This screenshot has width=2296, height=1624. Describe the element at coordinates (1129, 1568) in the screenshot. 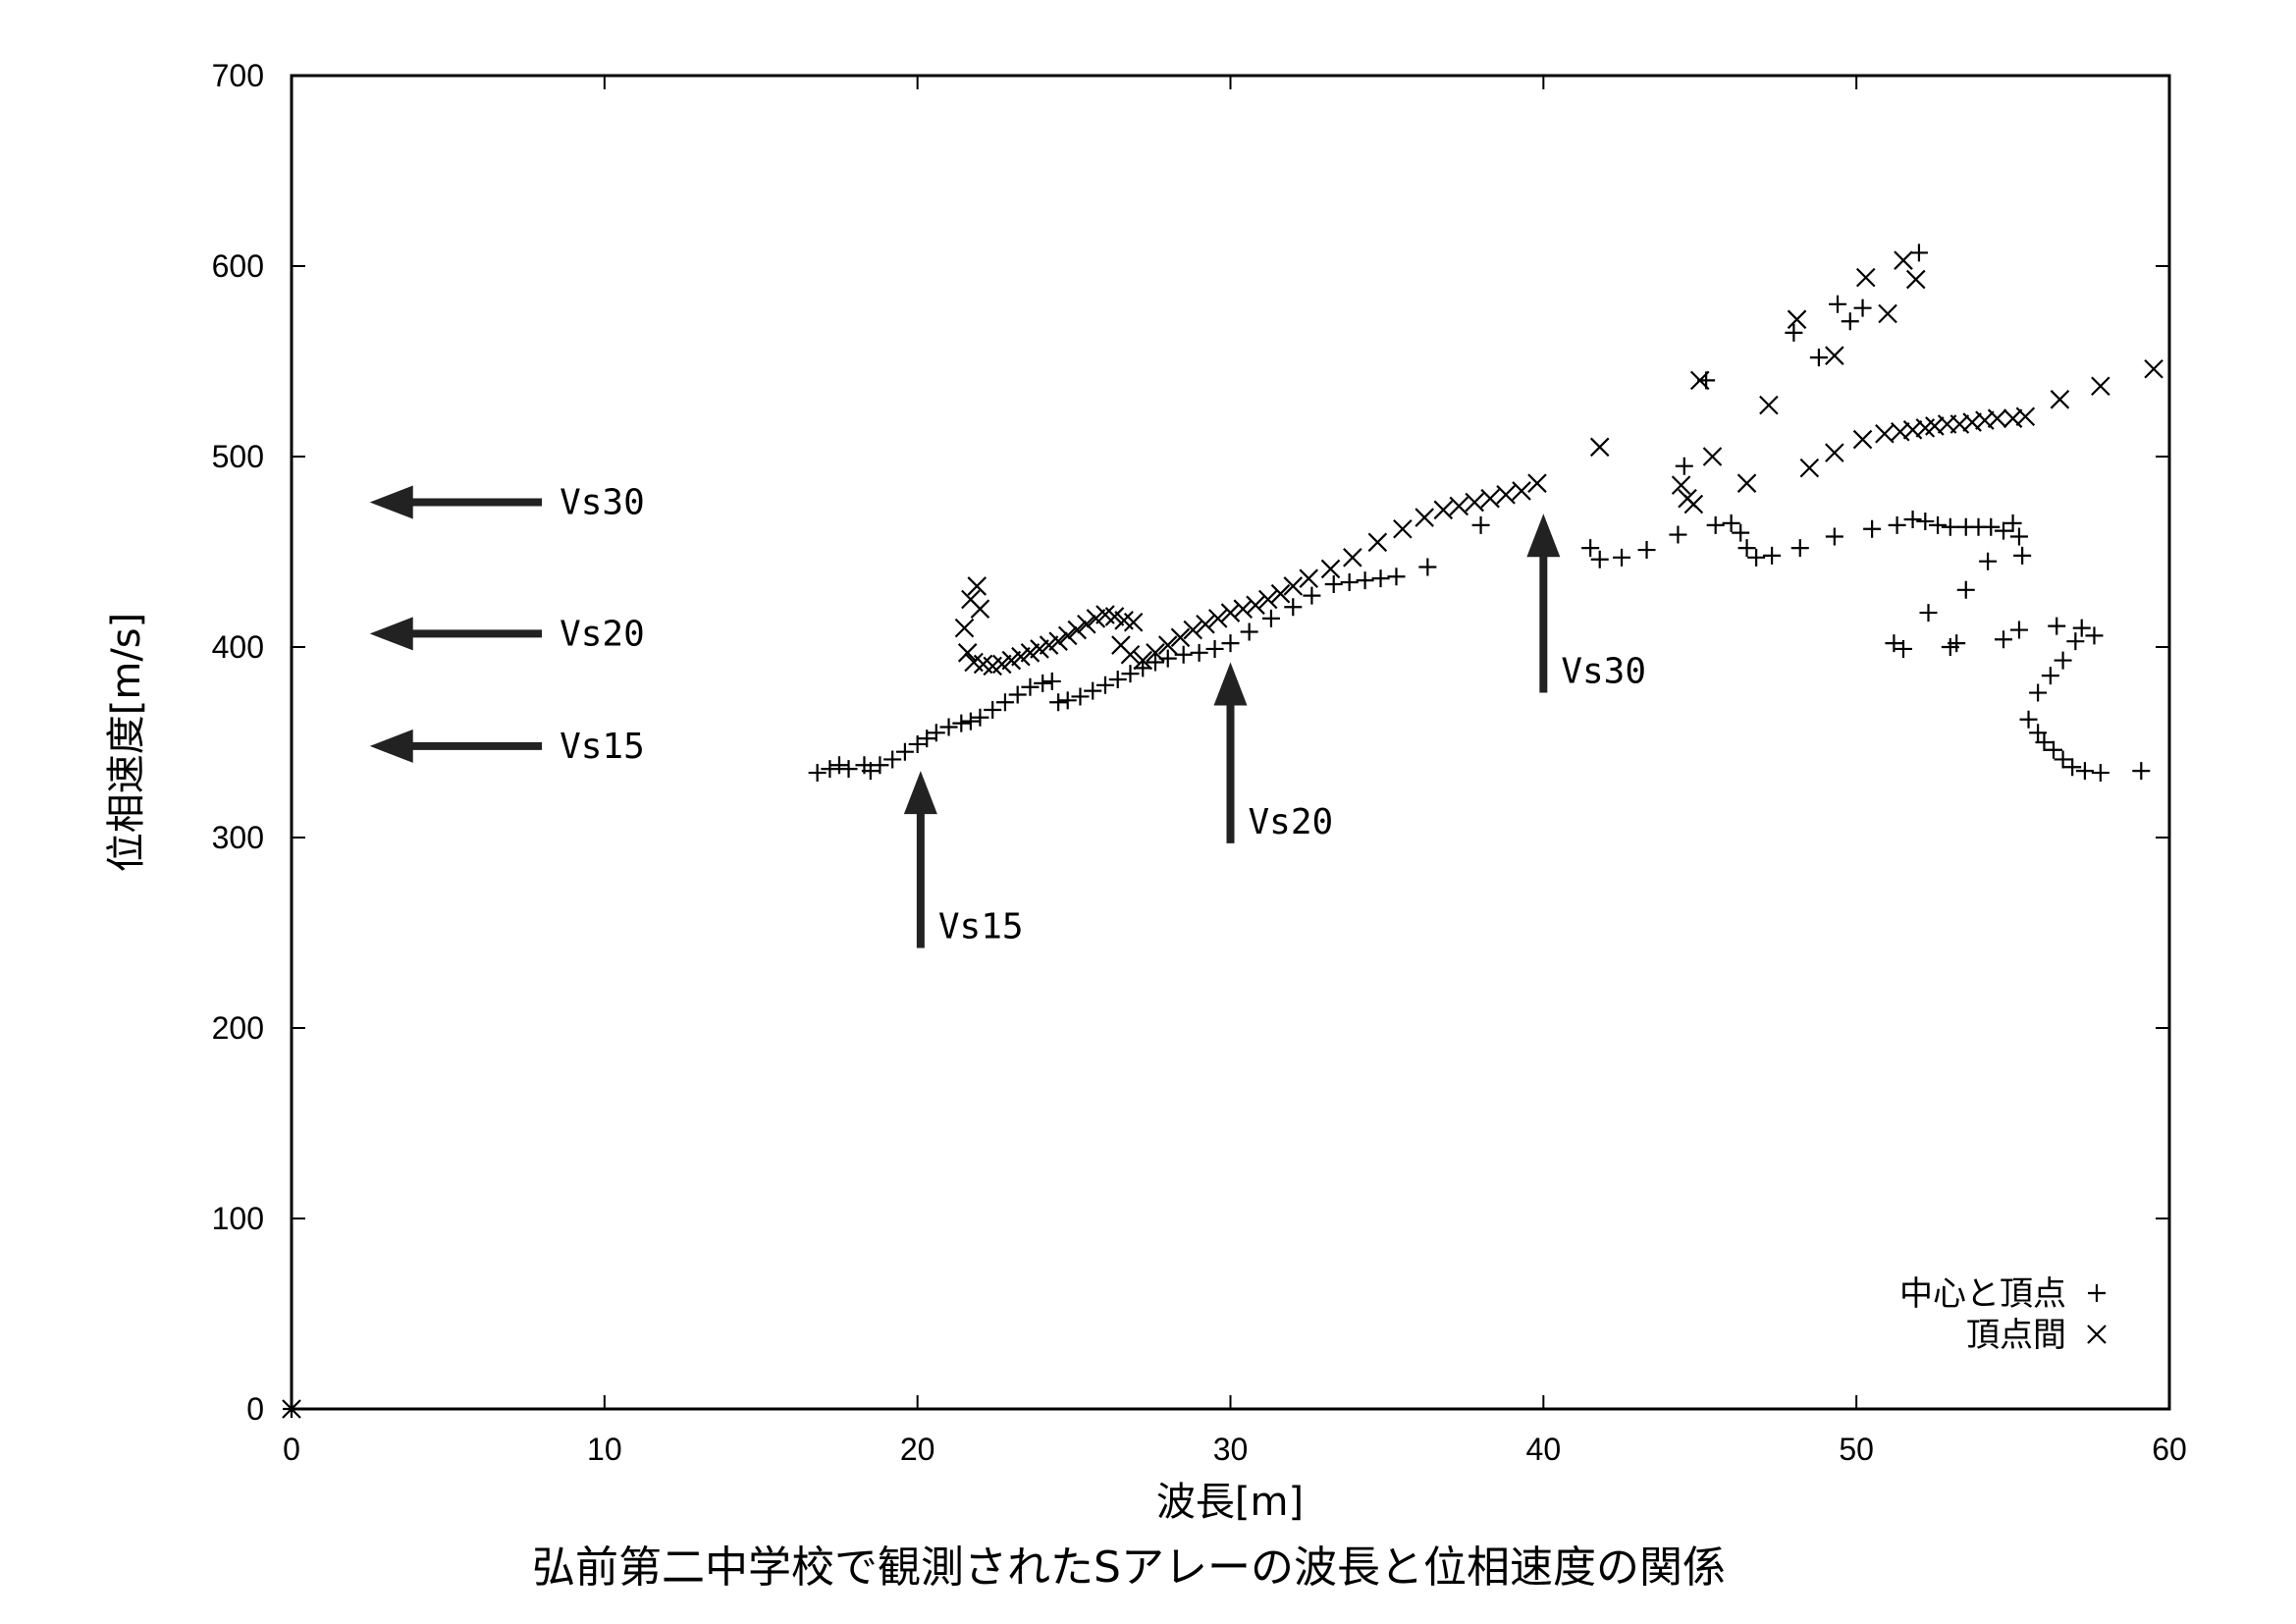

I see `chart-caption: 弘前第二中学校で観測されたSアレーの波長と位相速度の関係` at that location.